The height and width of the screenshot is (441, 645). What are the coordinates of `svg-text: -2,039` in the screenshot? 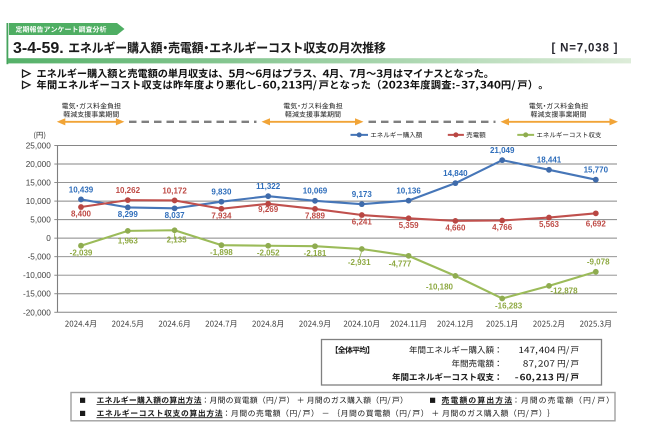 It's located at (81, 252).